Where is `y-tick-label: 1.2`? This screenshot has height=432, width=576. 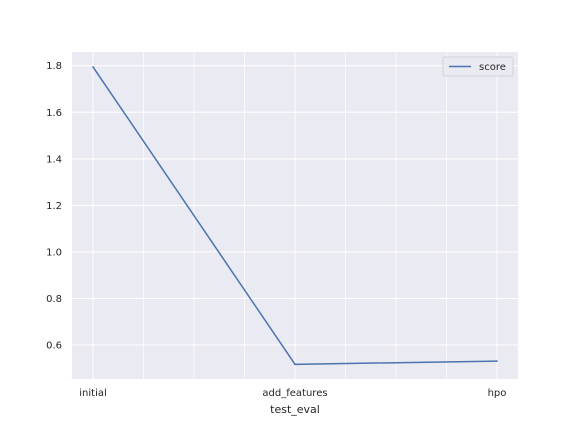 y-tick-label: 1.2 is located at coordinates (54, 206).